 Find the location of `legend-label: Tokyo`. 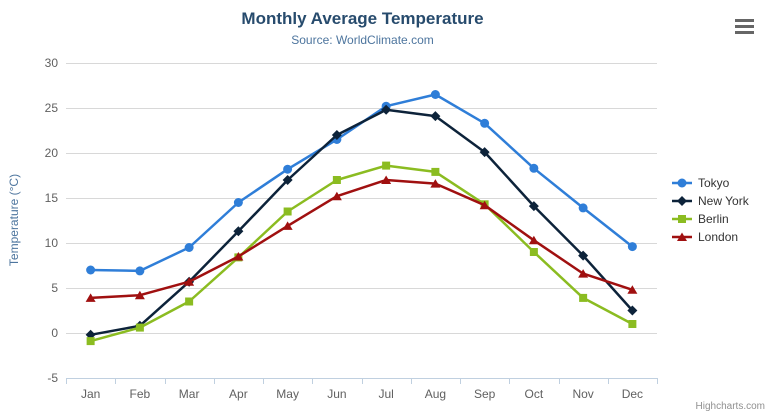

legend-label: Tokyo is located at coordinates (714, 183).